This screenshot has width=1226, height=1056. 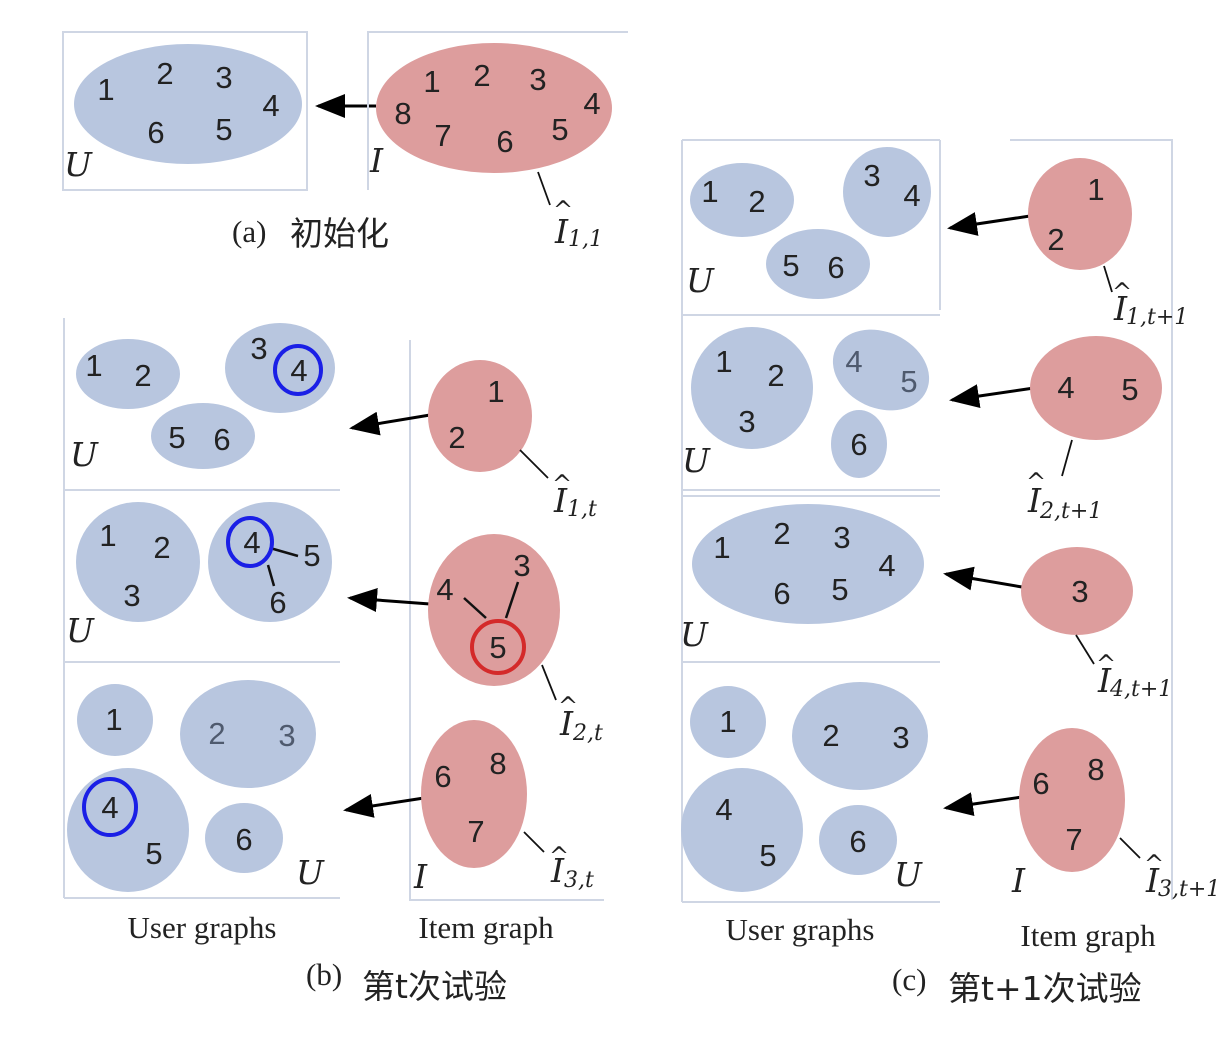 What do you see at coordinates (249, 231) in the screenshot?
I see `caption-tag: (a)` at bounding box center [249, 231].